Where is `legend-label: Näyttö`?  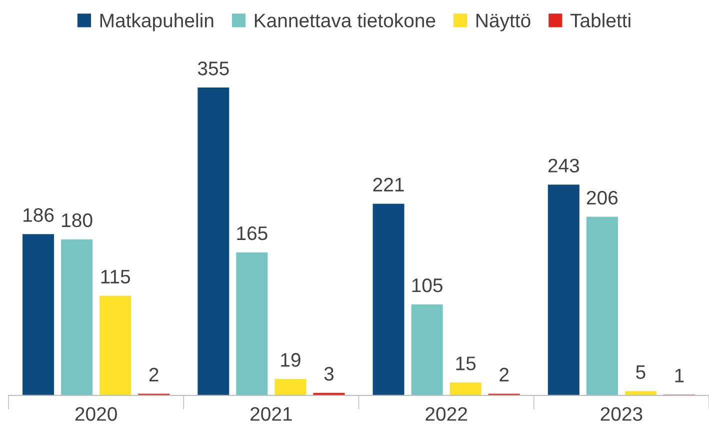
legend-label: Näyttö is located at coordinates (503, 23).